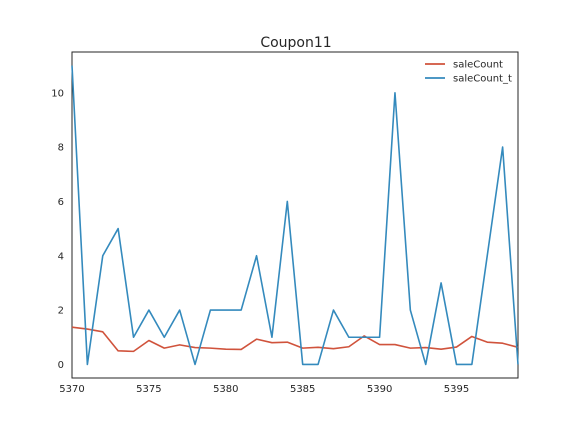 This screenshot has height=432, width=576. Describe the element at coordinates (295, 43) in the screenshot. I see `chart-title: Coupon11` at that location.